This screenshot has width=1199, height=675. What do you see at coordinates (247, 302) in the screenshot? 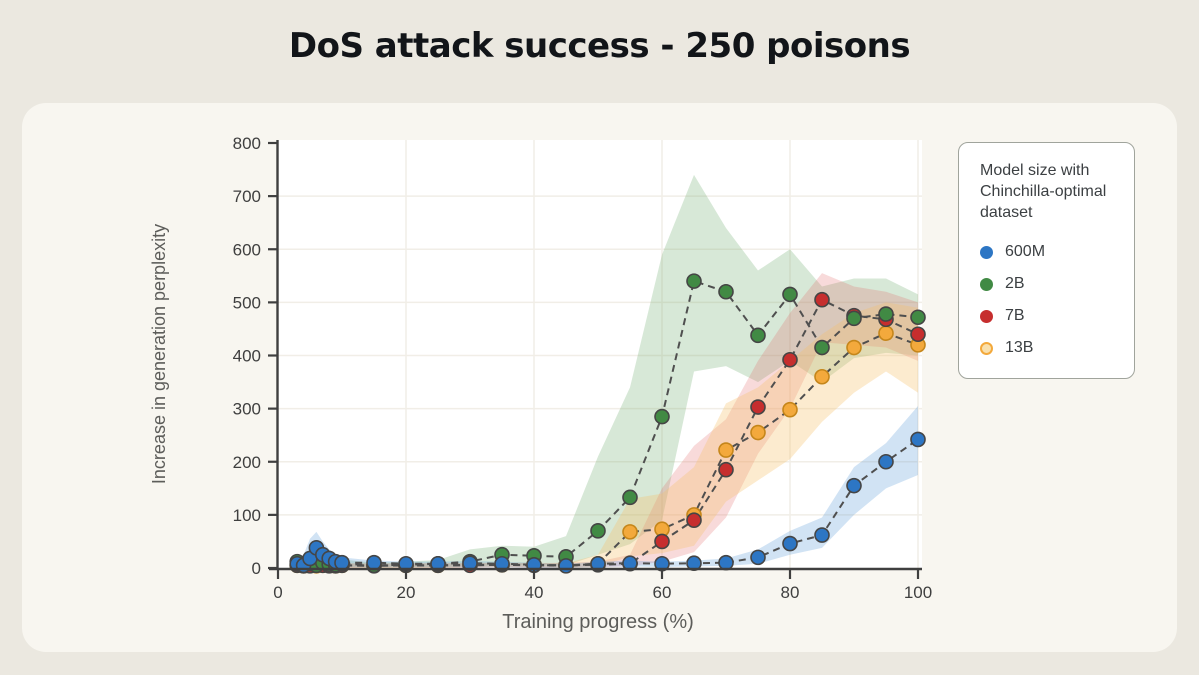
I see `y-tick-label: 500` at bounding box center [247, 302].